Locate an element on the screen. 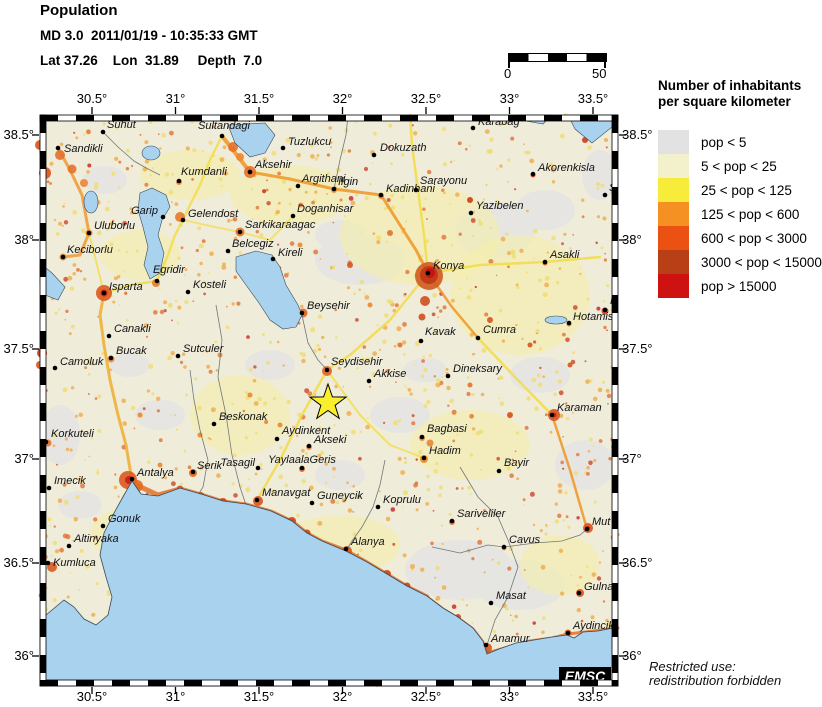 The width and height of the screenshot is (822, 707). city-dot-hotamis is located at coordinates (569, 323).